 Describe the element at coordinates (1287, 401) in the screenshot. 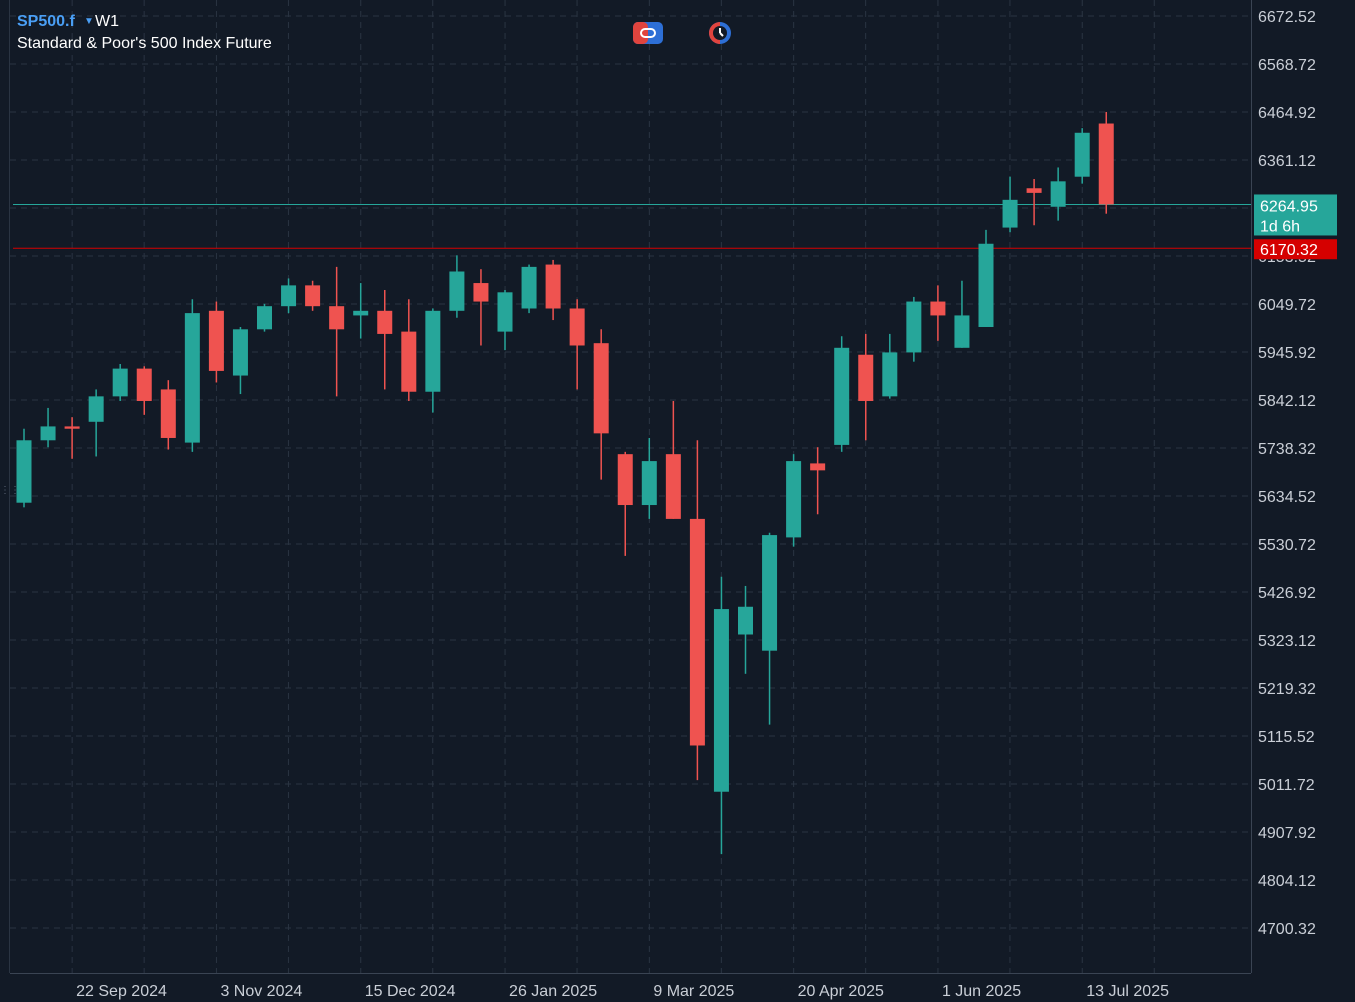

I see `price-tick-label: 5842.12` at that location.